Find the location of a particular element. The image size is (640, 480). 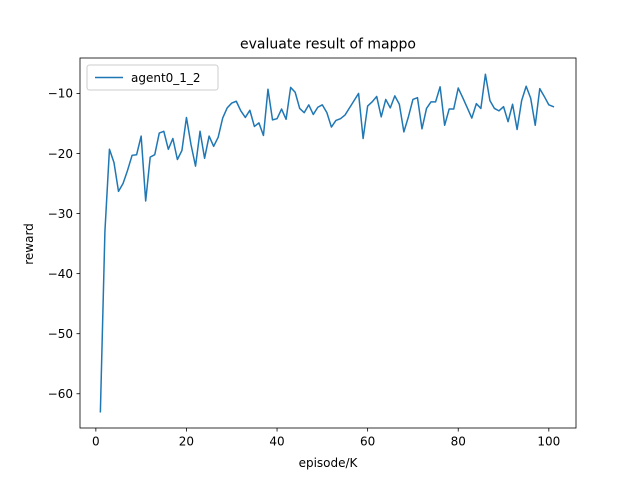

legend-box is located at coordinates (152, 77).